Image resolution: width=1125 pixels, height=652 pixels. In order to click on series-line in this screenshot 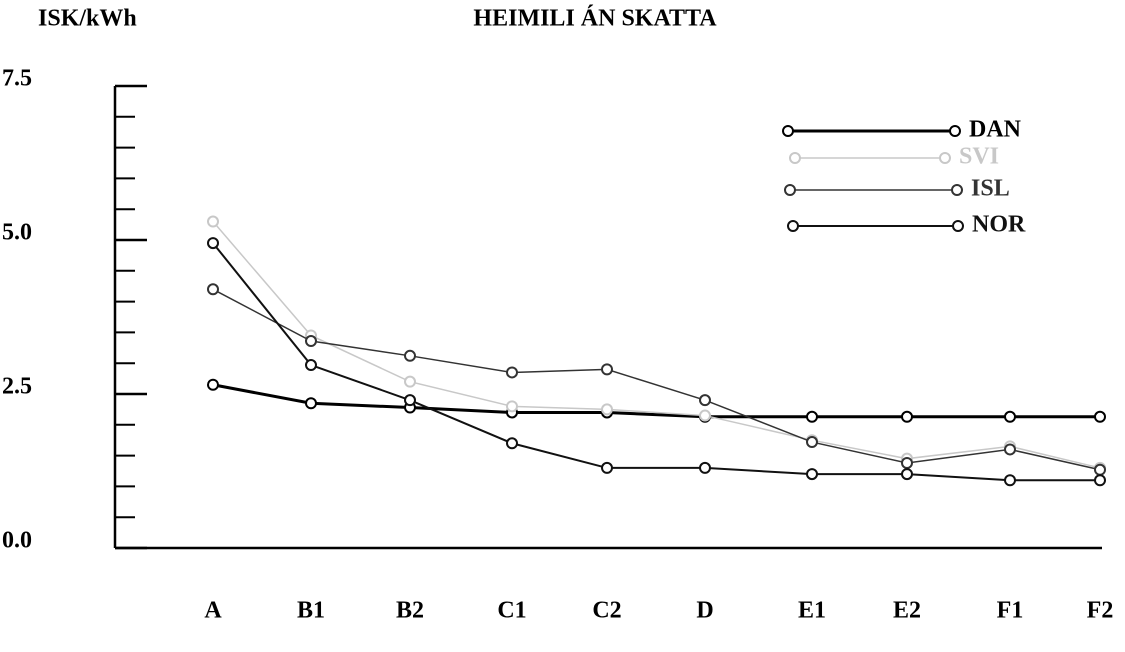, I will do `click(656, 401)`.